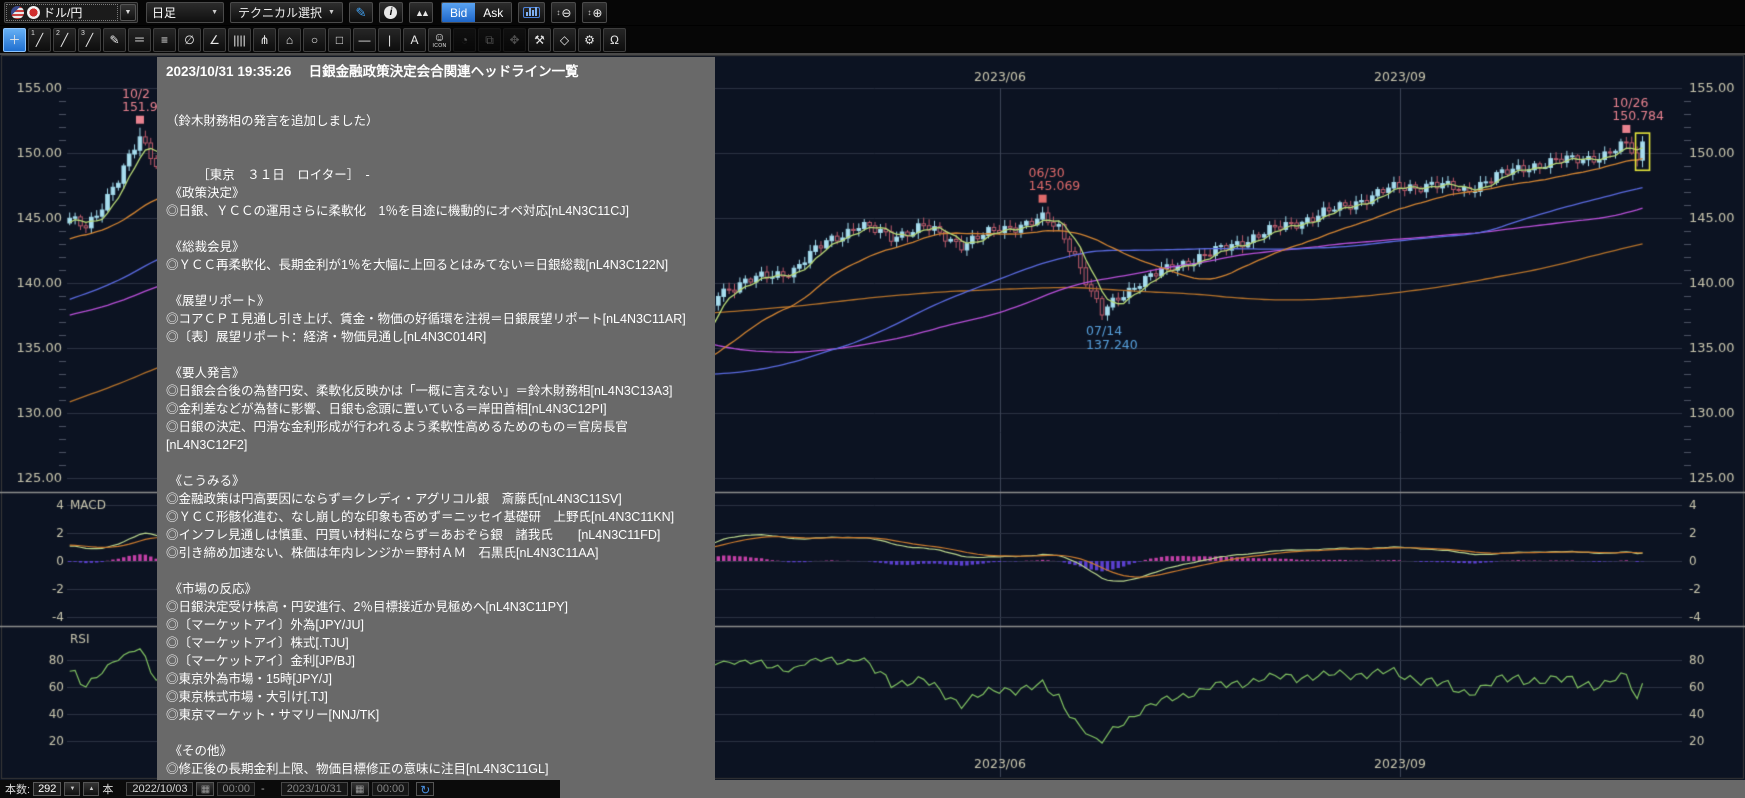 Image resolution: width=1745 pixels, height=798 pixels. Describe the element at coordinates (458, 12) in the screenshot. I see `bid-toggle-button: Bid` at that location.